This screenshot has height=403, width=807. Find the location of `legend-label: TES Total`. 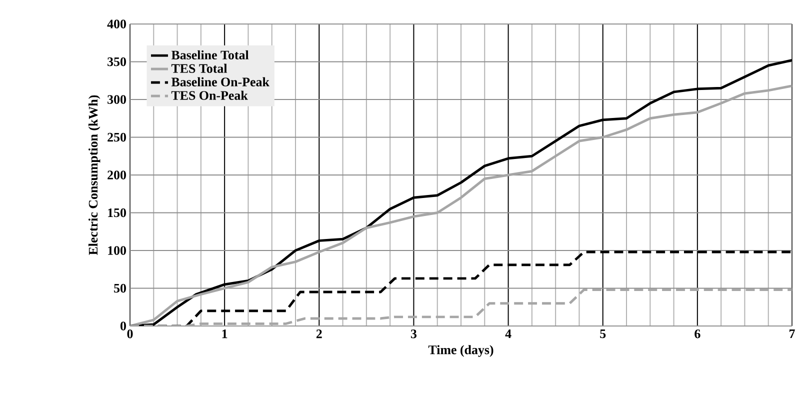

legend-label: TES Total is located at coordinates (199, 68).